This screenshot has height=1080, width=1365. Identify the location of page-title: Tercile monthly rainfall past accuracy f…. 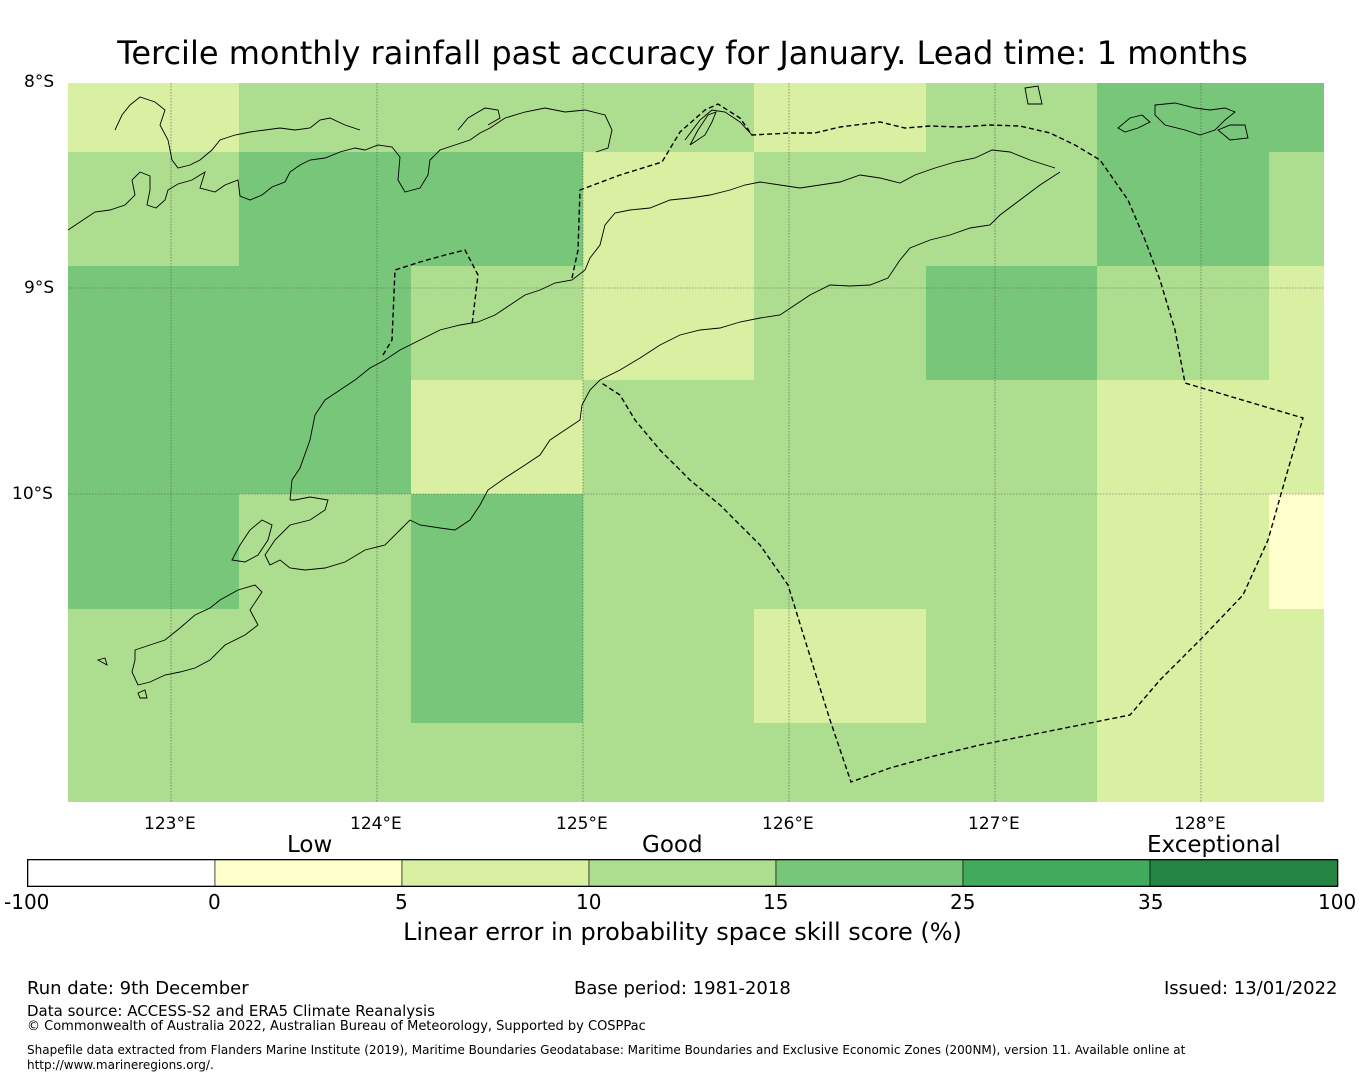
(682, 53).